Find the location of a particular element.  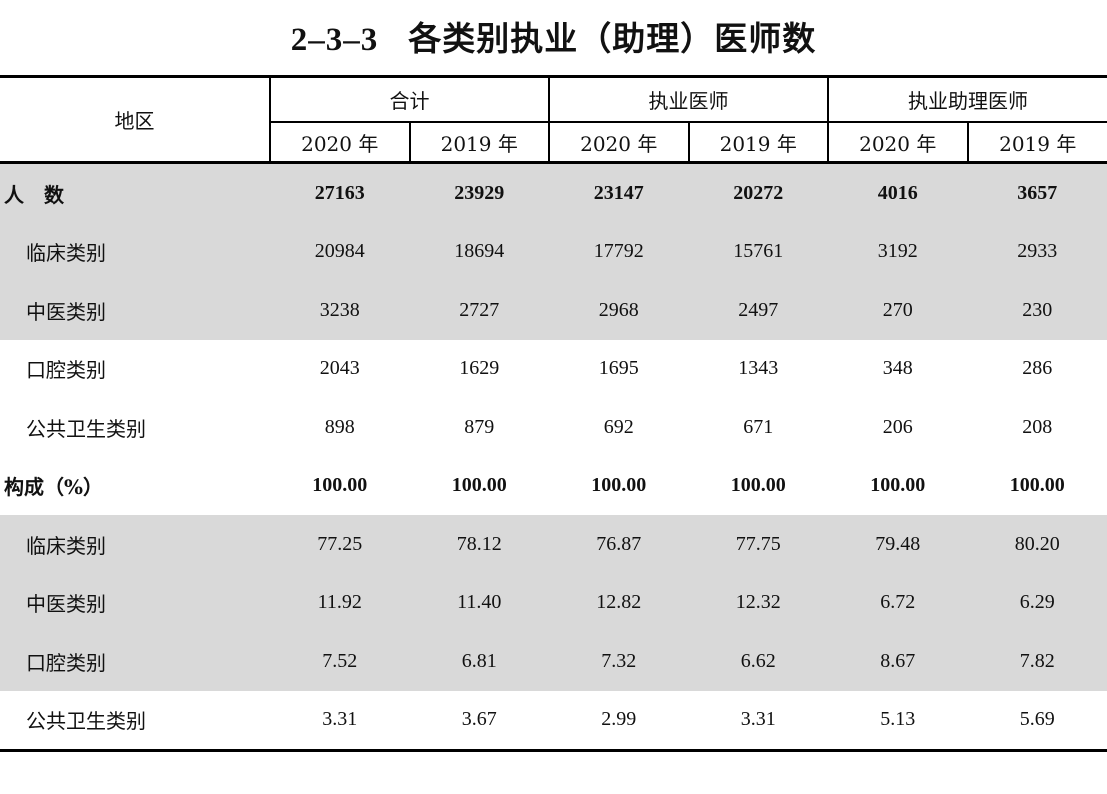

table-cell: 879 is located at coordinates (479, 426).